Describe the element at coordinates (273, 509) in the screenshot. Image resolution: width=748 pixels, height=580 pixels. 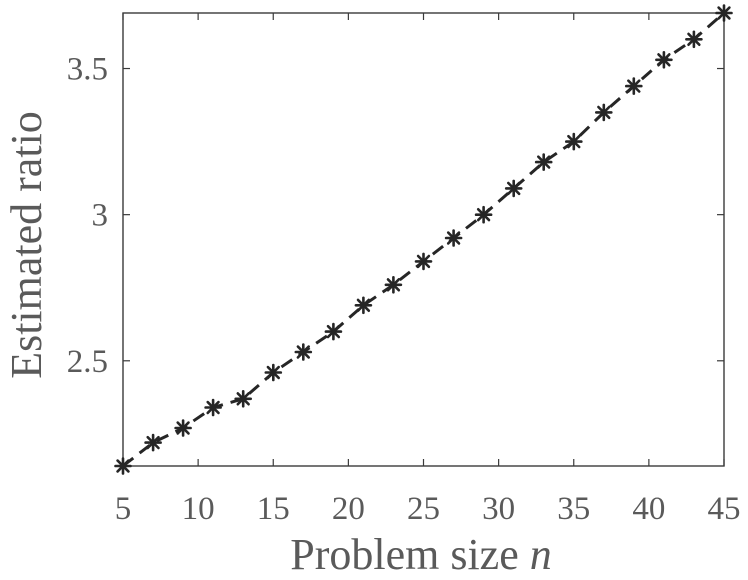
I see `x-tick-label-2: 15` at that location.